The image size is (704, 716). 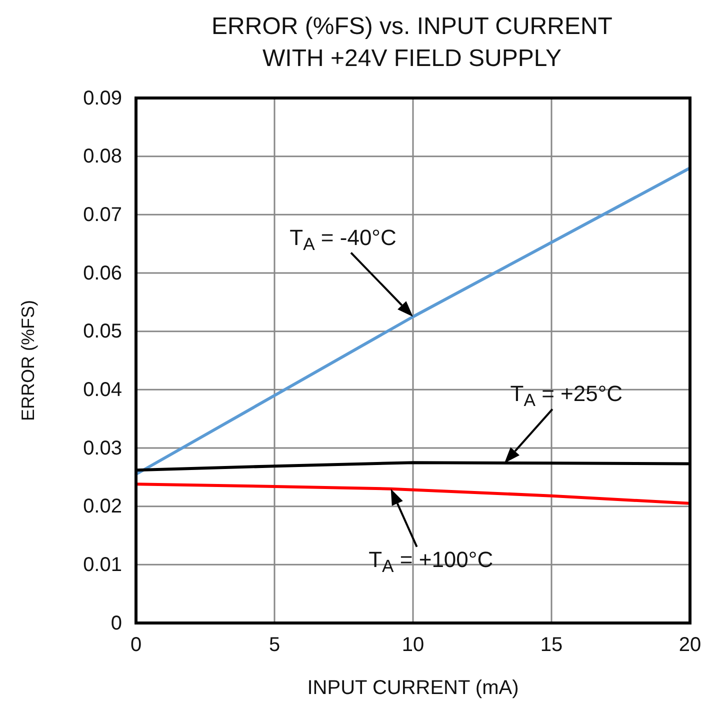 What do you see at coordinates (102, 448) in the screenshot?
I see `y-tick-label: 0.03` at bounding box center [102, 448].